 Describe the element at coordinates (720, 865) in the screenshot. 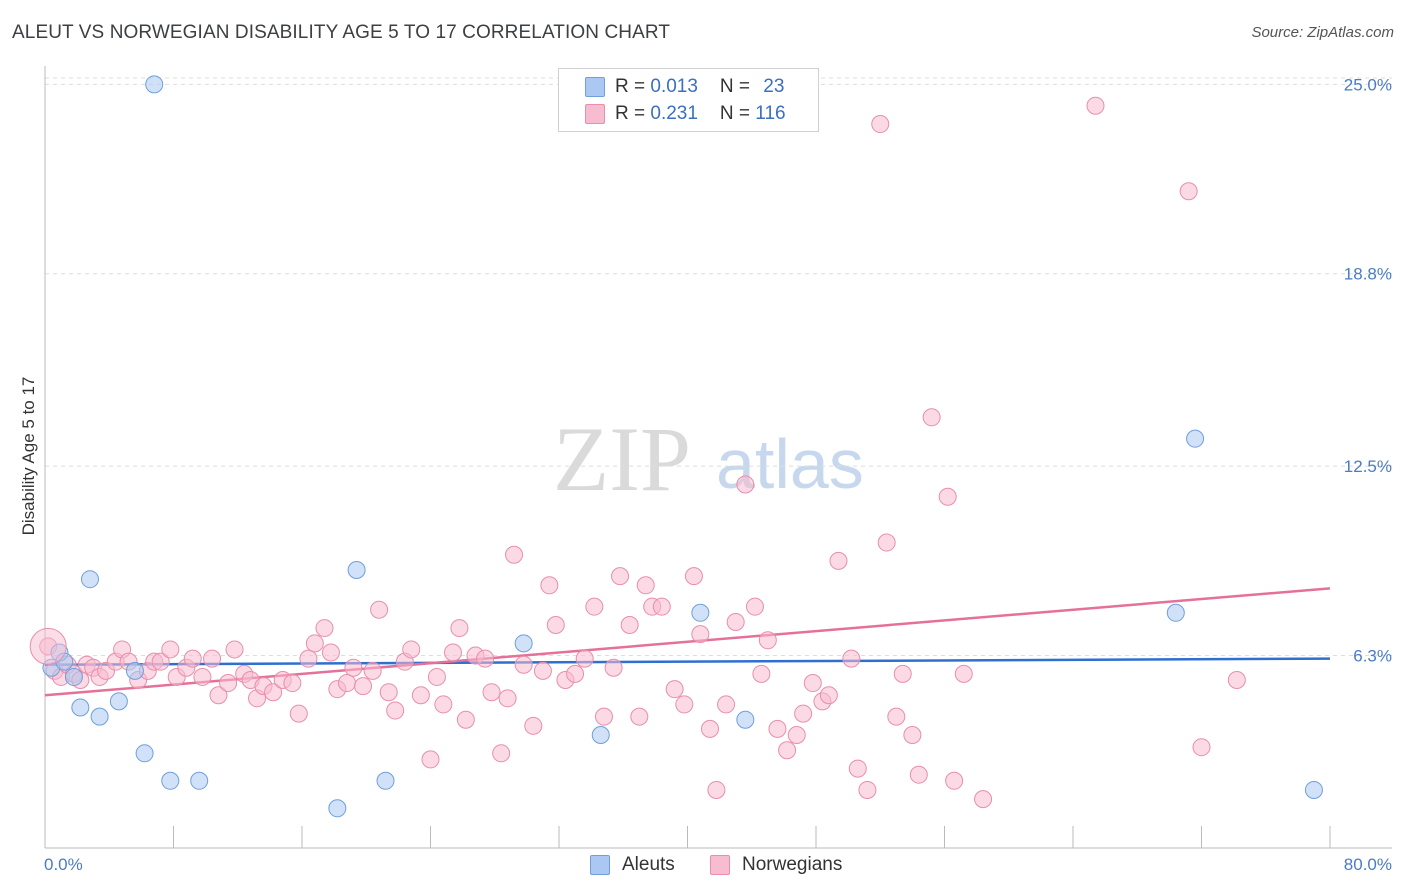

I see `norwegian-legend-swatch` at that location.